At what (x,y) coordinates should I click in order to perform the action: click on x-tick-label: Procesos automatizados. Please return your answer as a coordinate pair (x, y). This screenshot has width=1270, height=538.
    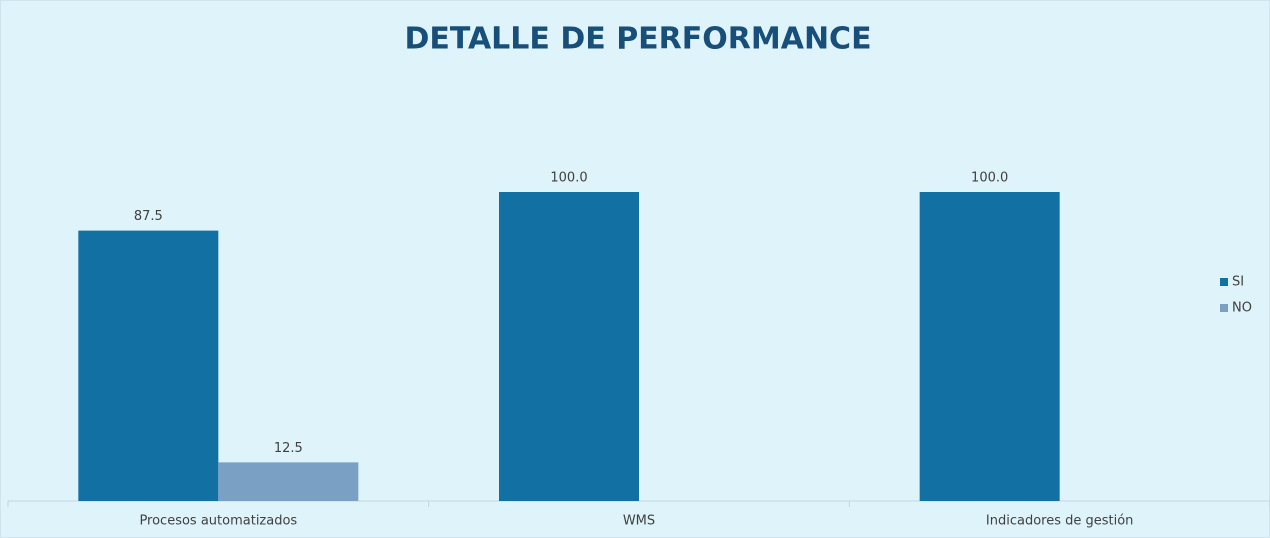
    Looking at the image, I should click on (218, 521).